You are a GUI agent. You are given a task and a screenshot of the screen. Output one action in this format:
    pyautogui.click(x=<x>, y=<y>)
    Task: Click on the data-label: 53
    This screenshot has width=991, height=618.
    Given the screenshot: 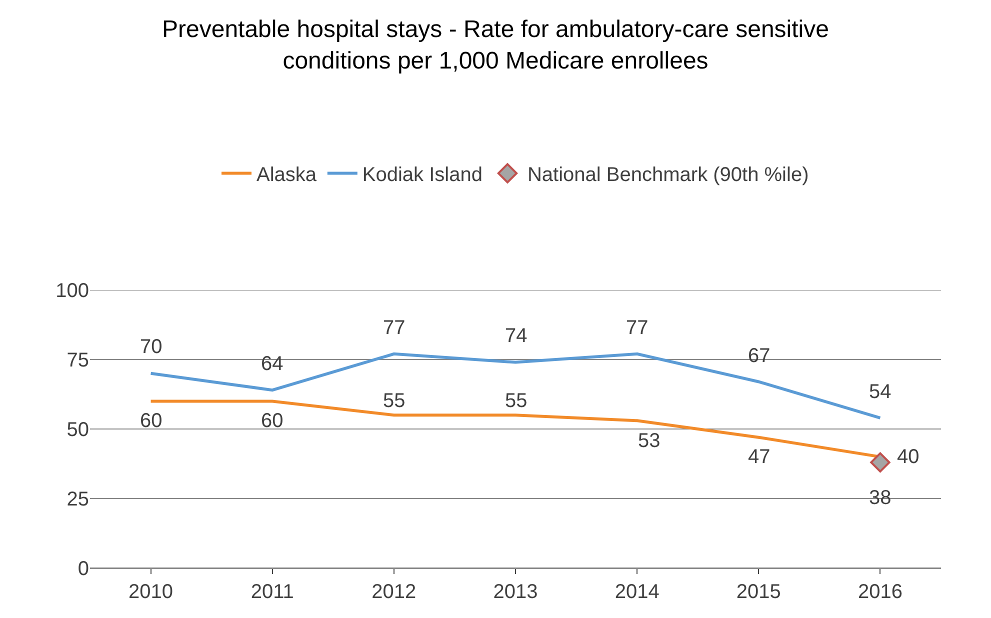 What is the action you would take?
    pyautogui.click(x=649, y=441)
    